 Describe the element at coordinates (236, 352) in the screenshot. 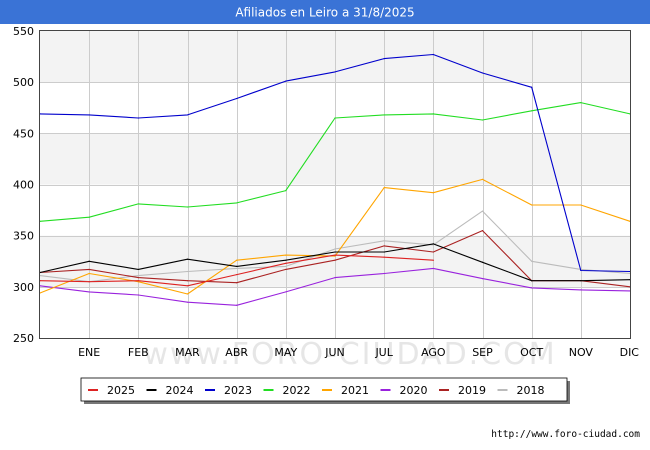

I see `x-tick-label: ABR` at that location.